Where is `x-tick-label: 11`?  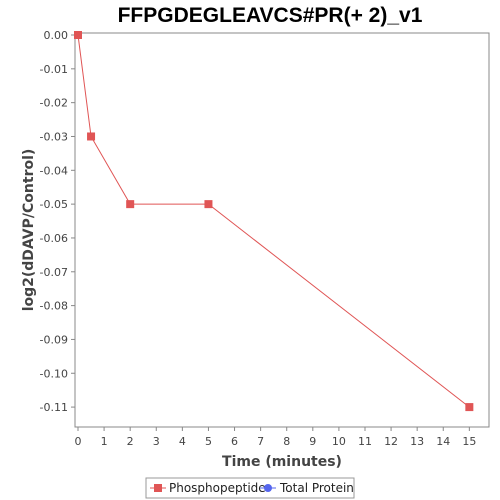
x-tick-label: 11 is located at coordinates (365, 441).